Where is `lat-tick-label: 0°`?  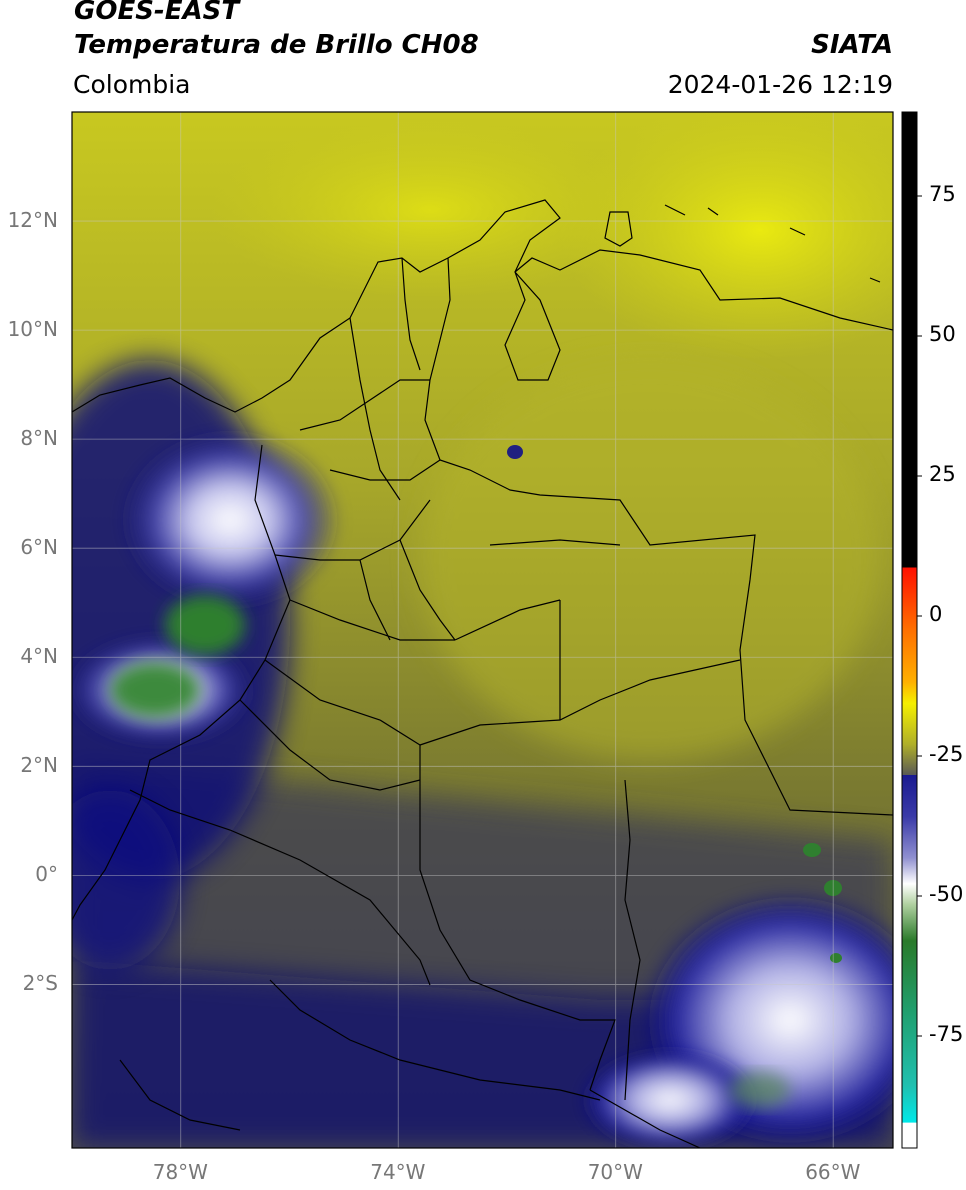
lat-tick-label: 0° is located at coordinates (46, 874).